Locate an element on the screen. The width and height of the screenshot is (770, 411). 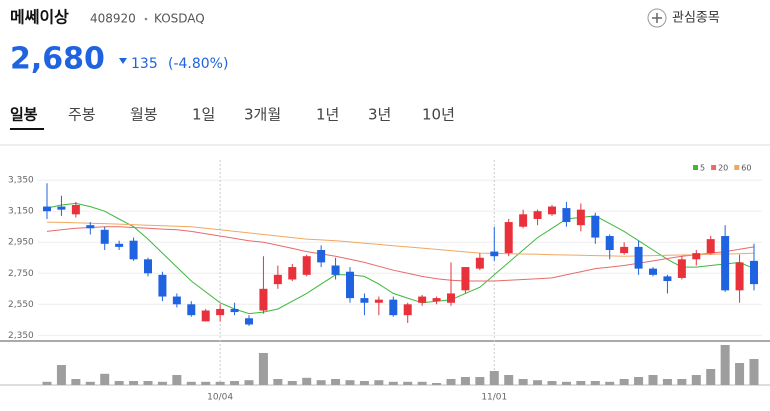
tab: 1일 is located at coordinates (203, 115).